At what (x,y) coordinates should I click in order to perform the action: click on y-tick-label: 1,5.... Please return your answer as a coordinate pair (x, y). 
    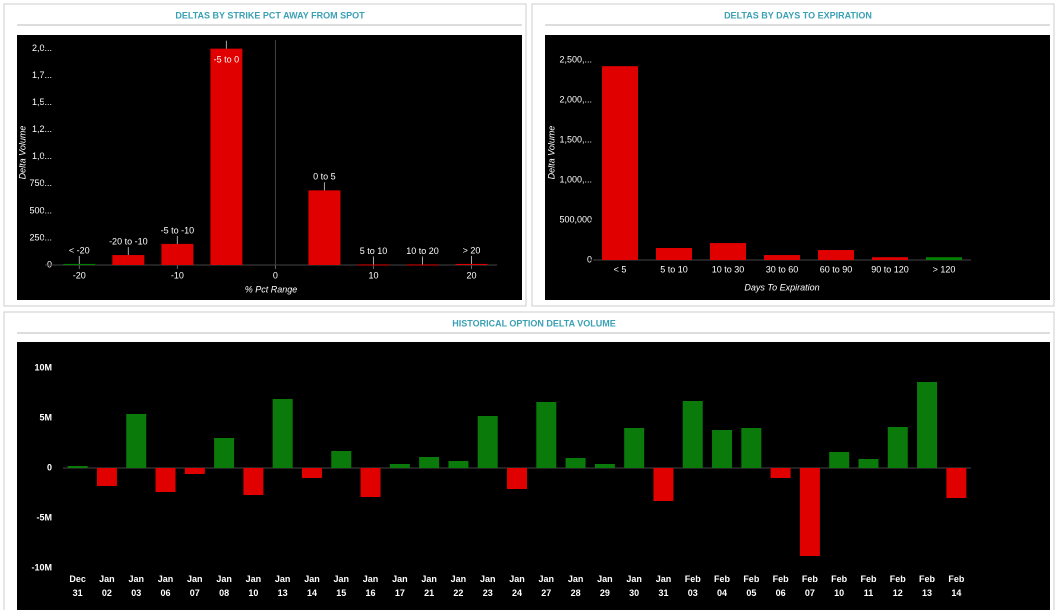
    Looking at the image, I should click on (42, 102).